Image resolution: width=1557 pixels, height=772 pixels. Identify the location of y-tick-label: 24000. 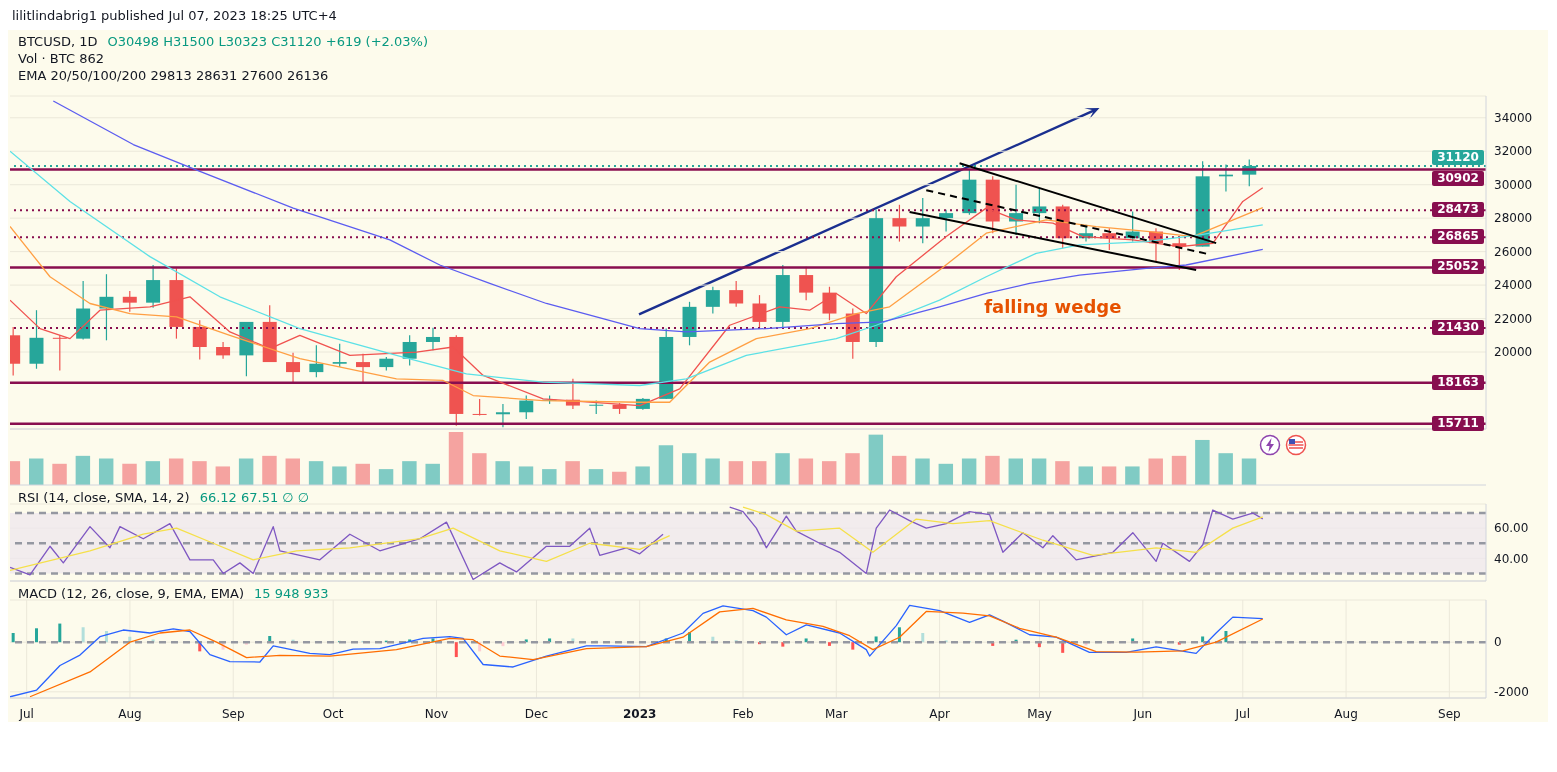
(1513, 285).